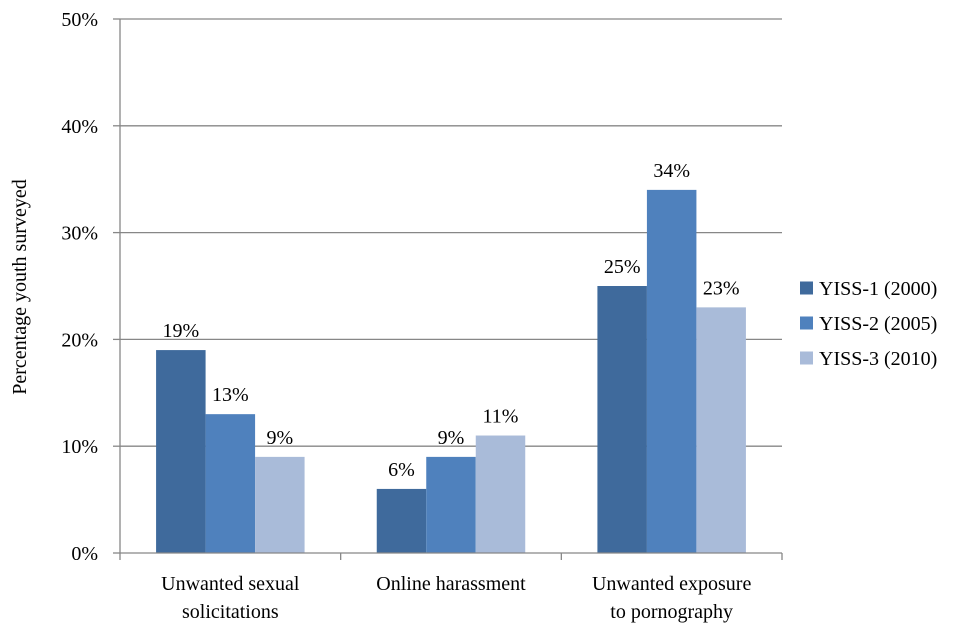 This screenshot has width=976, height=630. Describe the element at coordinates (79, 127) in the screenshot. I see `y-tick-label: 40%` at that location.